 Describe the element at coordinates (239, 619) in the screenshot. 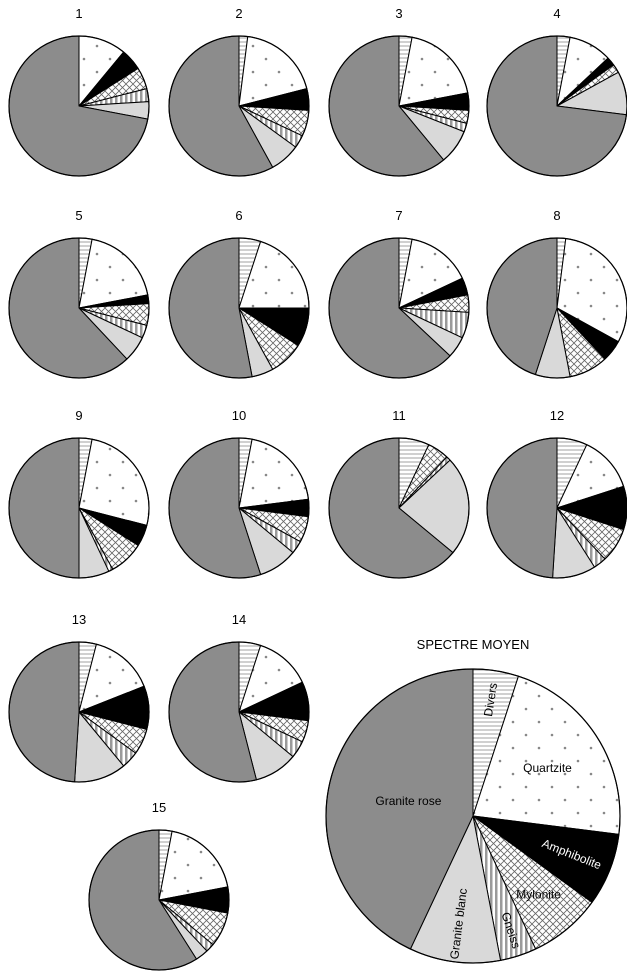

I see `pie-number-14: 14` at that location.